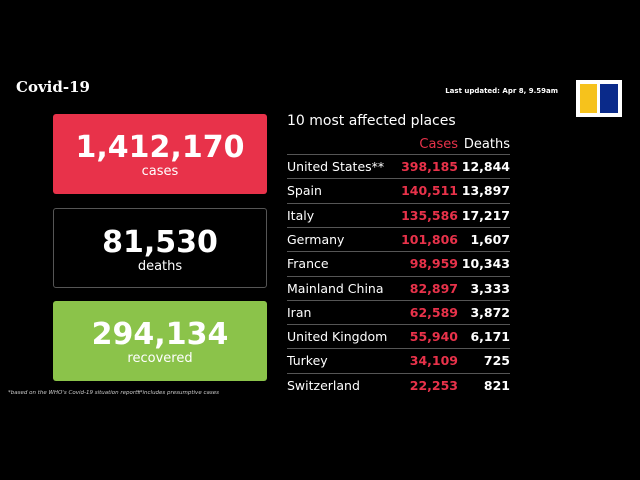 This screenshot has height=480, width=640. What do you see at coordinates (337, 337) in the screenshot?
I see `place-name: United Kingdom` at bounding box center [337, 337].